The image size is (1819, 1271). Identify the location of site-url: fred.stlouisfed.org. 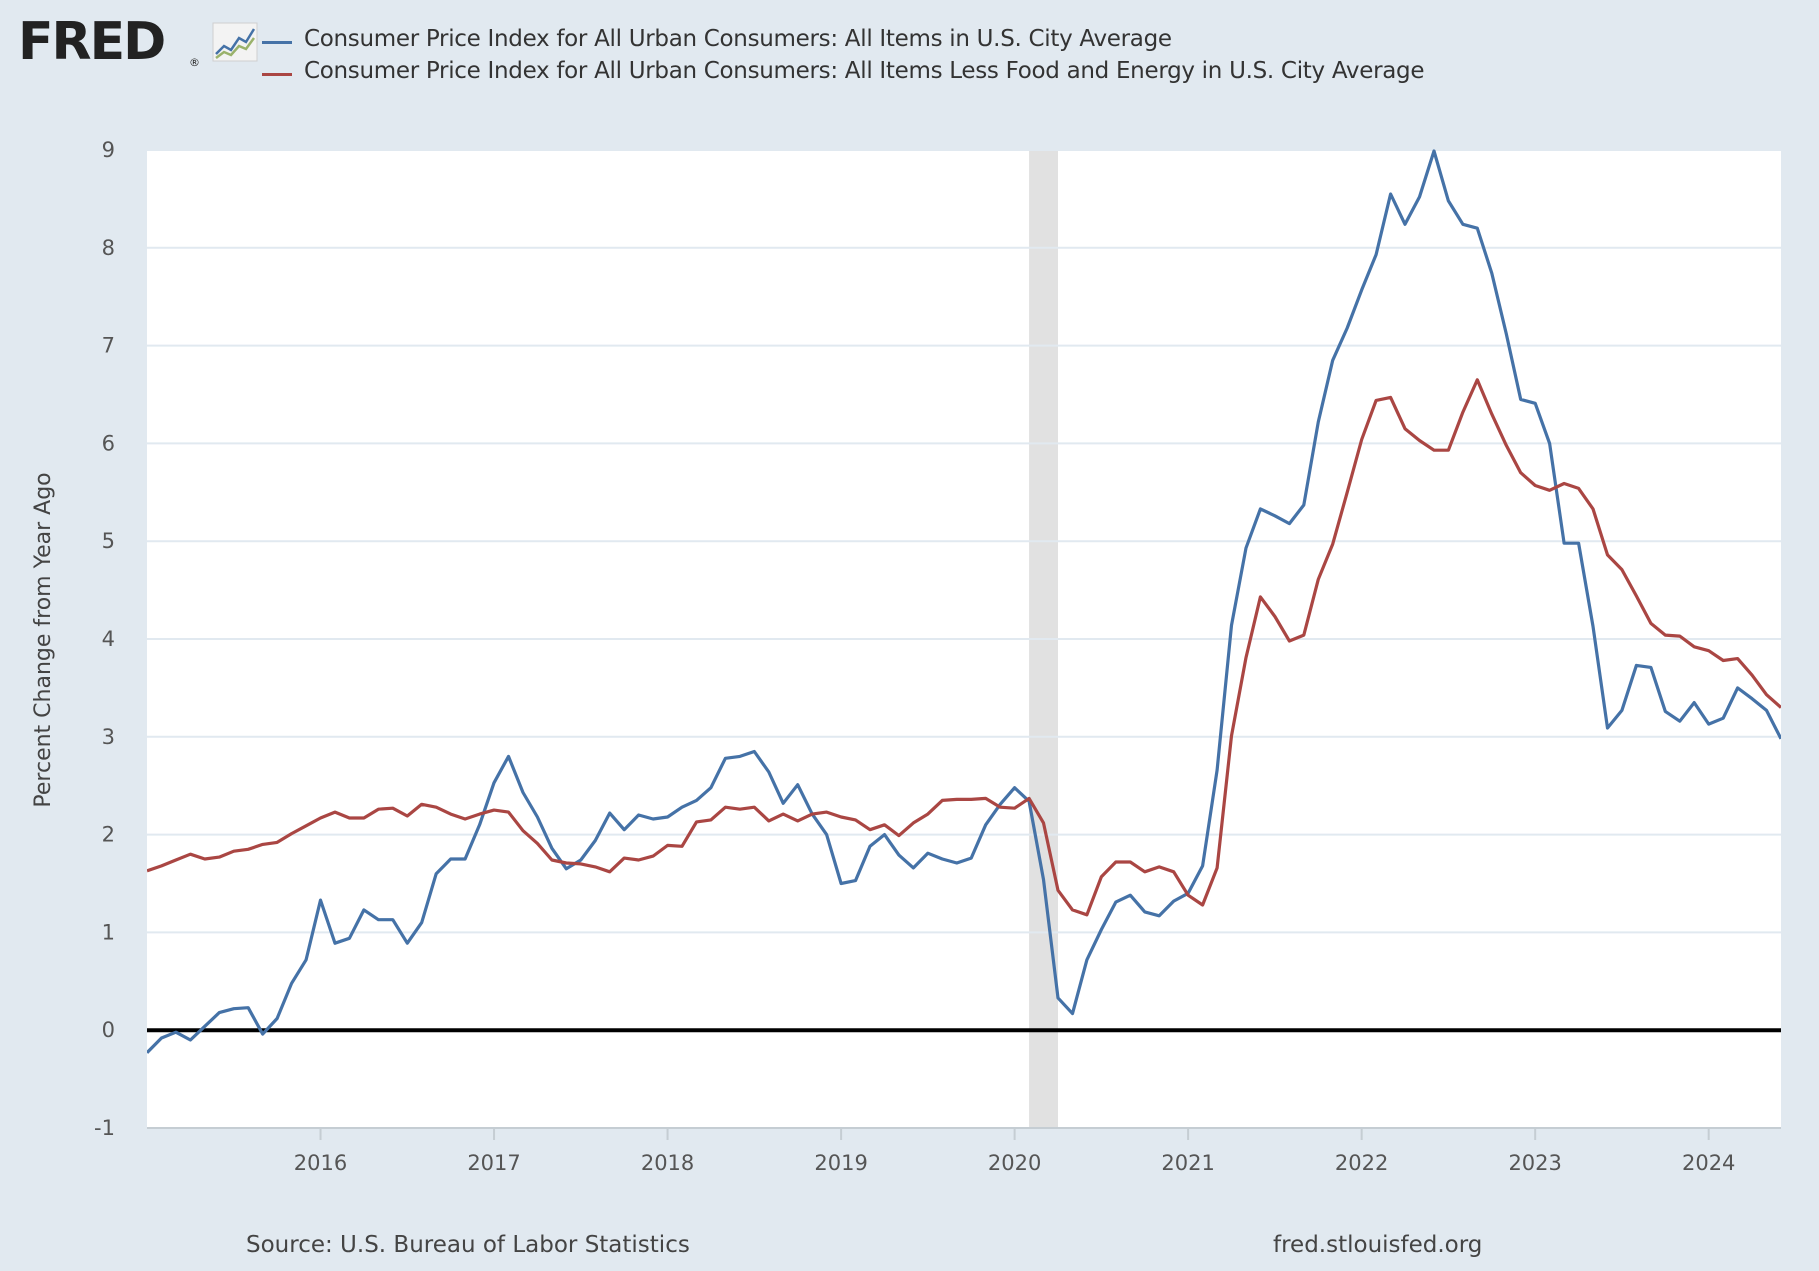
(1378, 1245).